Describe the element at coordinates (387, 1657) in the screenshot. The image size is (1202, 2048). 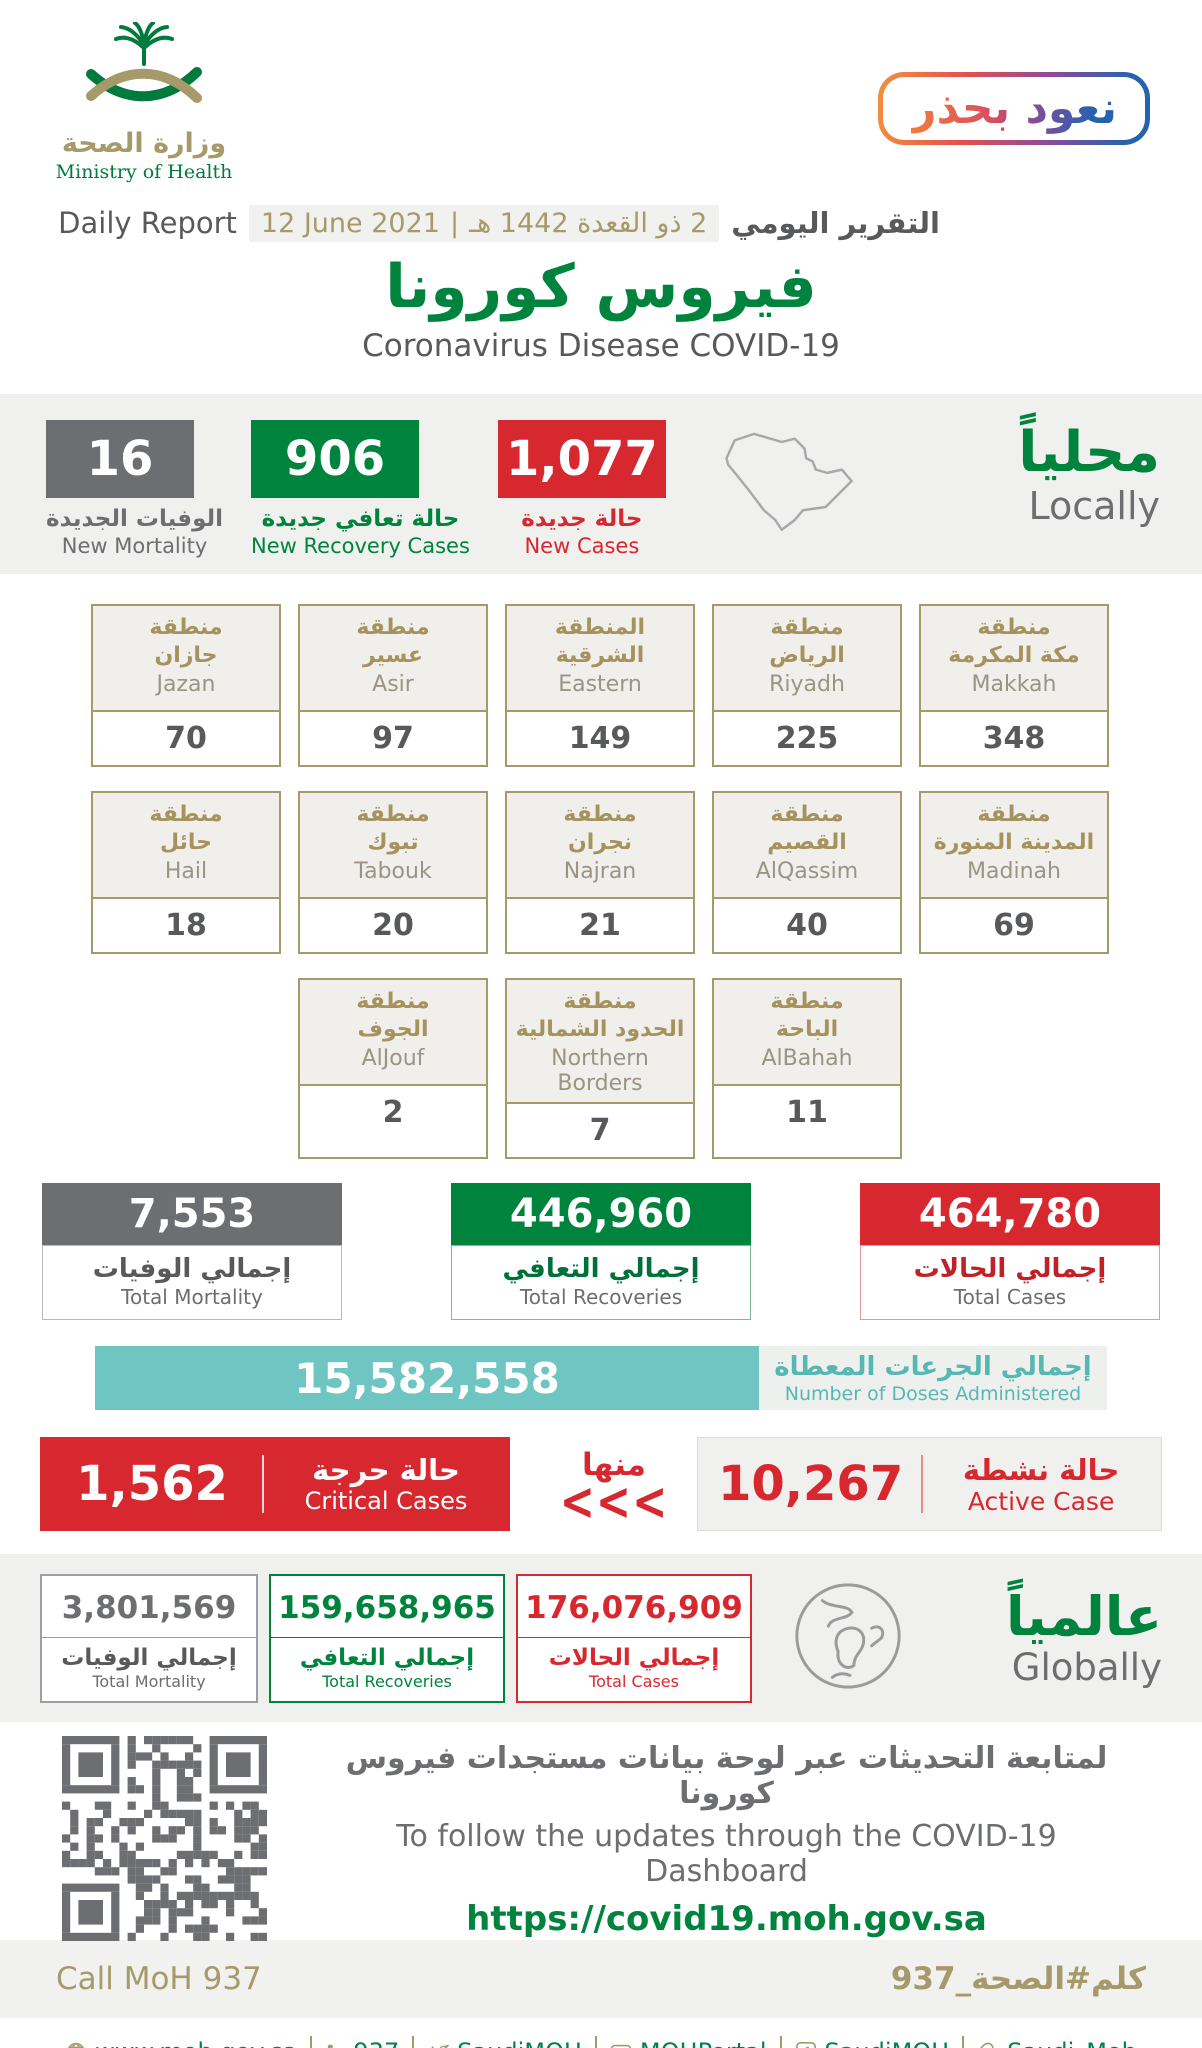
I see `global-recoveries-label-ar: إجمالي التعافي` at that location.